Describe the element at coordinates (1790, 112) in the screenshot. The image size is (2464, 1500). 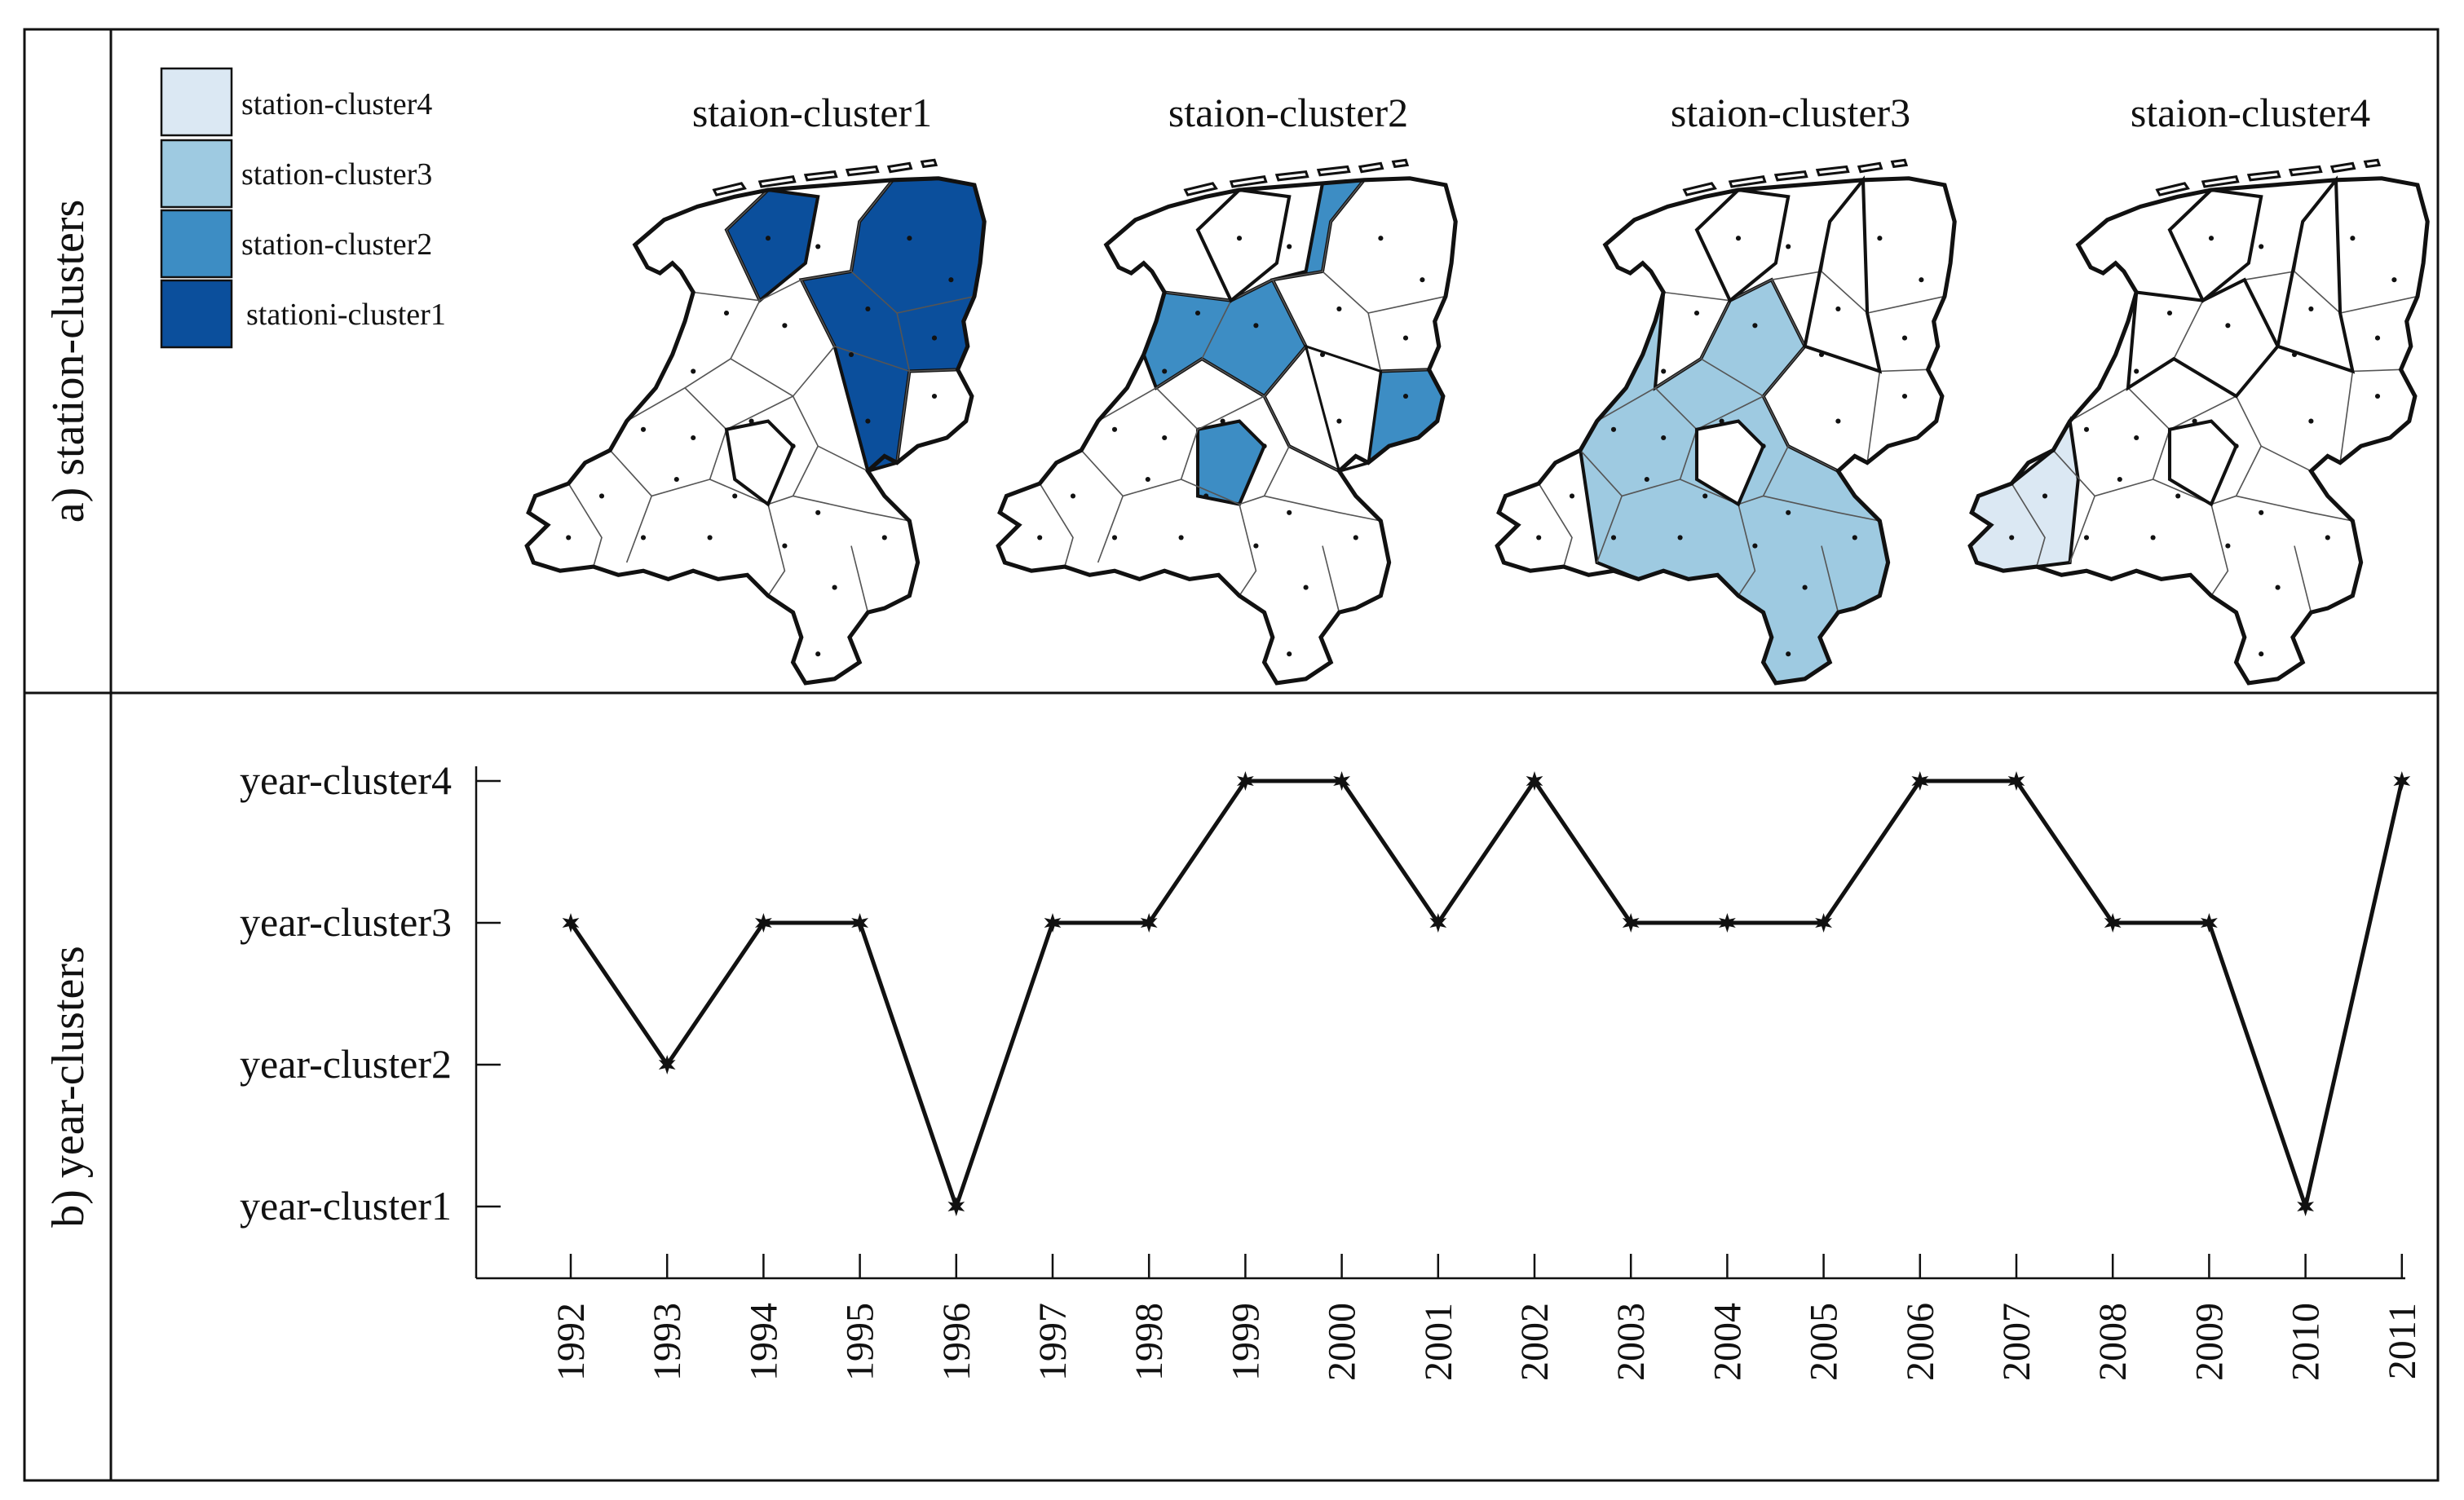
I see `map-title: staion-cluster3` at that location.